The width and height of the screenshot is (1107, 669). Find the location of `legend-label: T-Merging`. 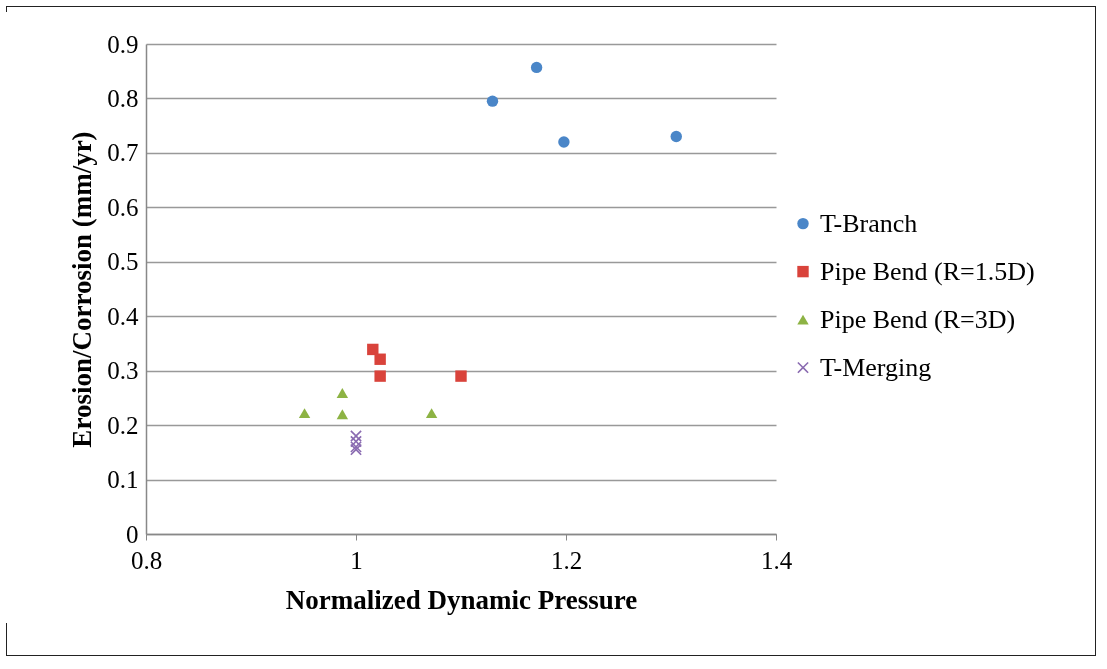

legend-label: T-Merging is located at coordinates (876, 367).